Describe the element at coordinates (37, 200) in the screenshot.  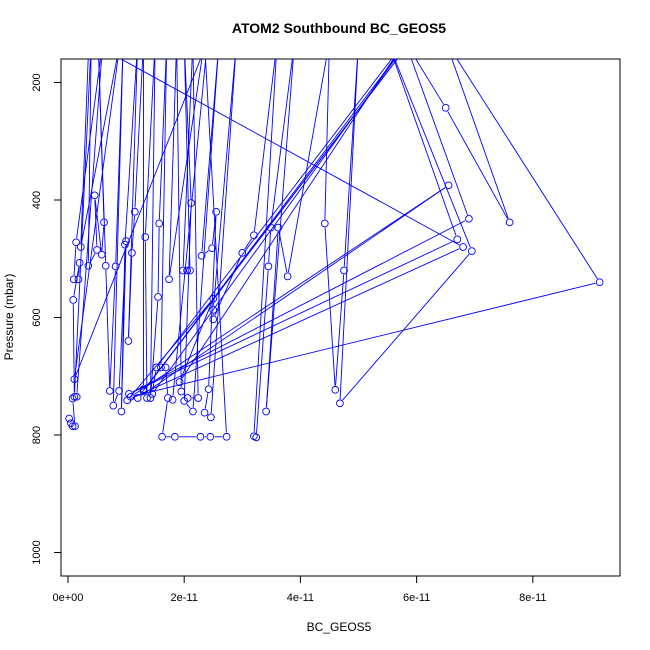
I see `y-tick-label: 400` at that location.